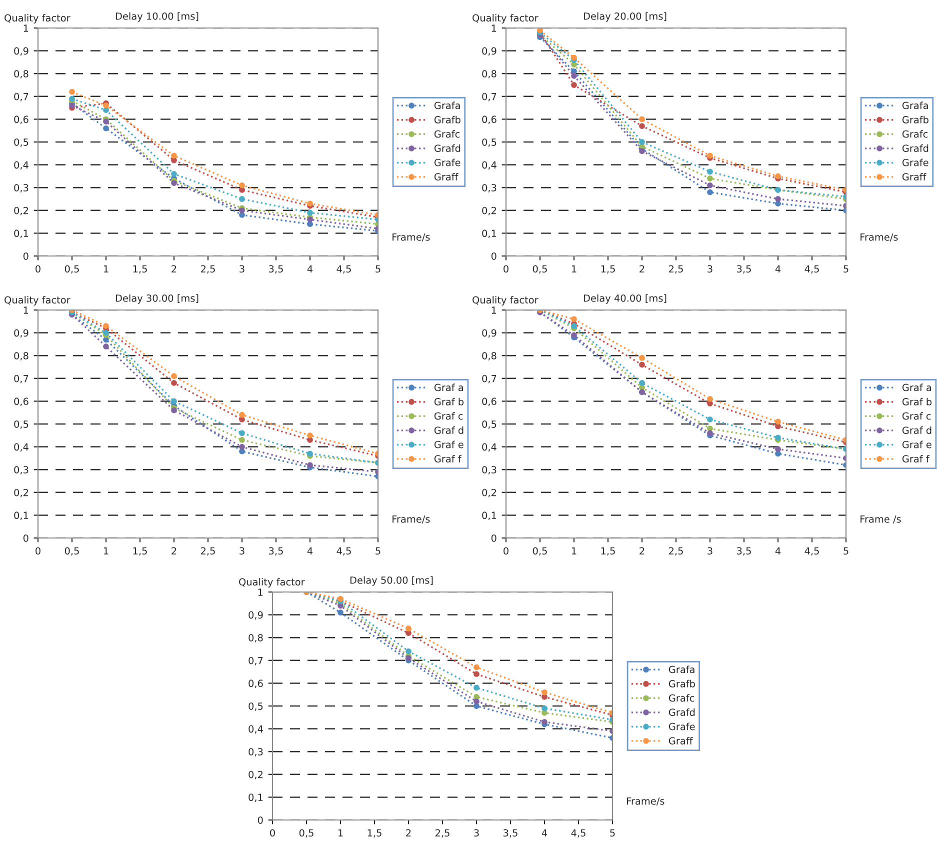 The image size is (937, 845). Describe the element at coordinates (449, 444) in the screenshot. I see `legend-label: Graf e` at that location.